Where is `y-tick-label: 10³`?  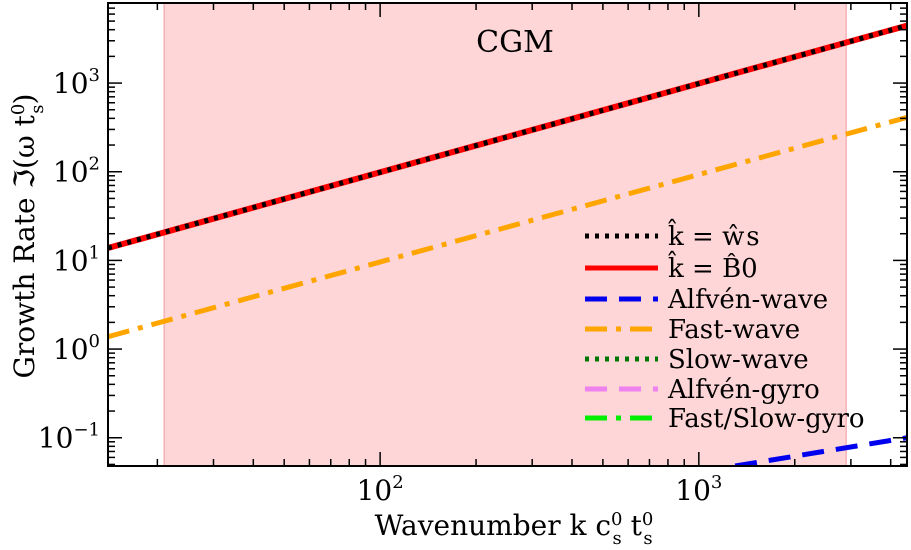 y-tick-label: 10³ is located at coordinates (76, 82).